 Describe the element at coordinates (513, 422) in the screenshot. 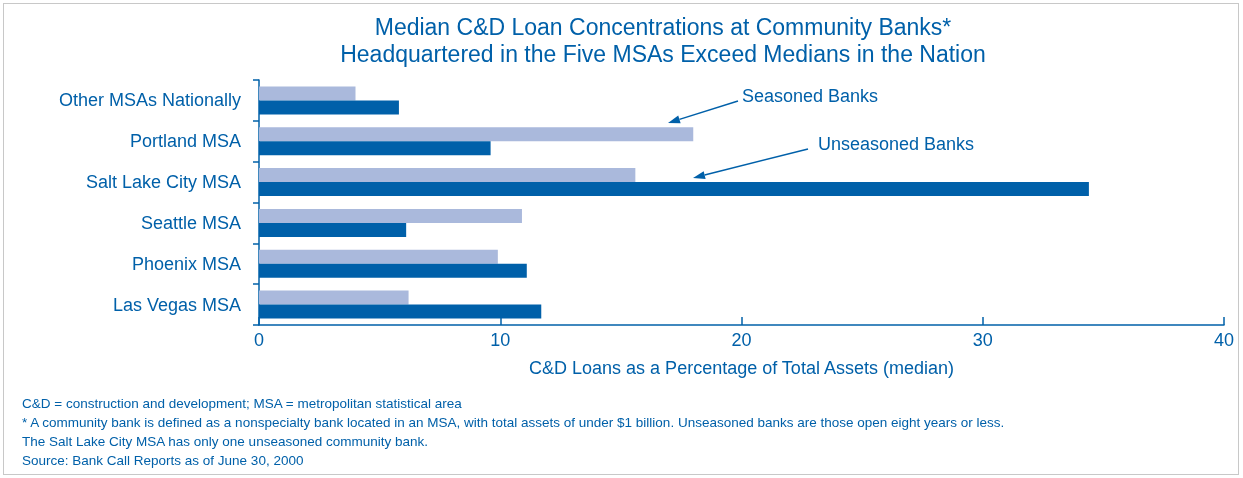

I see `text: * A community bank is defined as a nonspecialty bank located in an MSA, with total assets of under $1 billion. Unseasoned banks are those open eight years or less.` at that location.